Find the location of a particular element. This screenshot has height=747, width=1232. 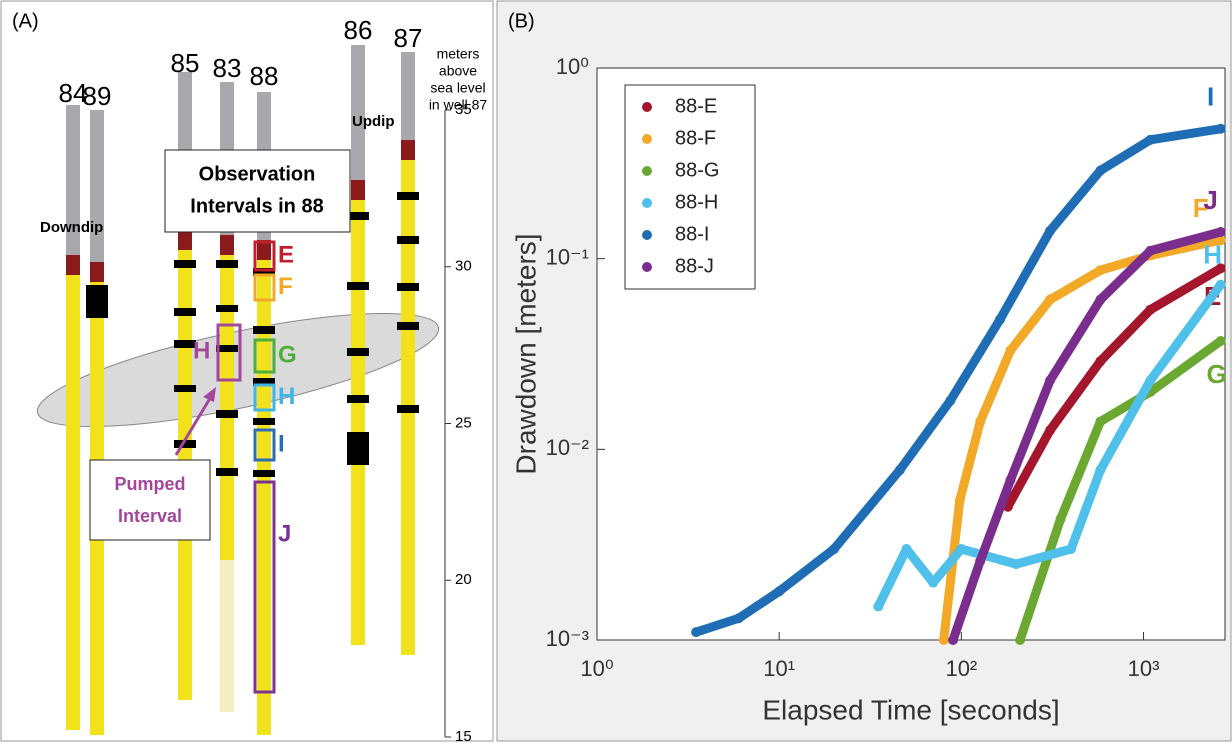

well-log is located at coordinates (227, 397).